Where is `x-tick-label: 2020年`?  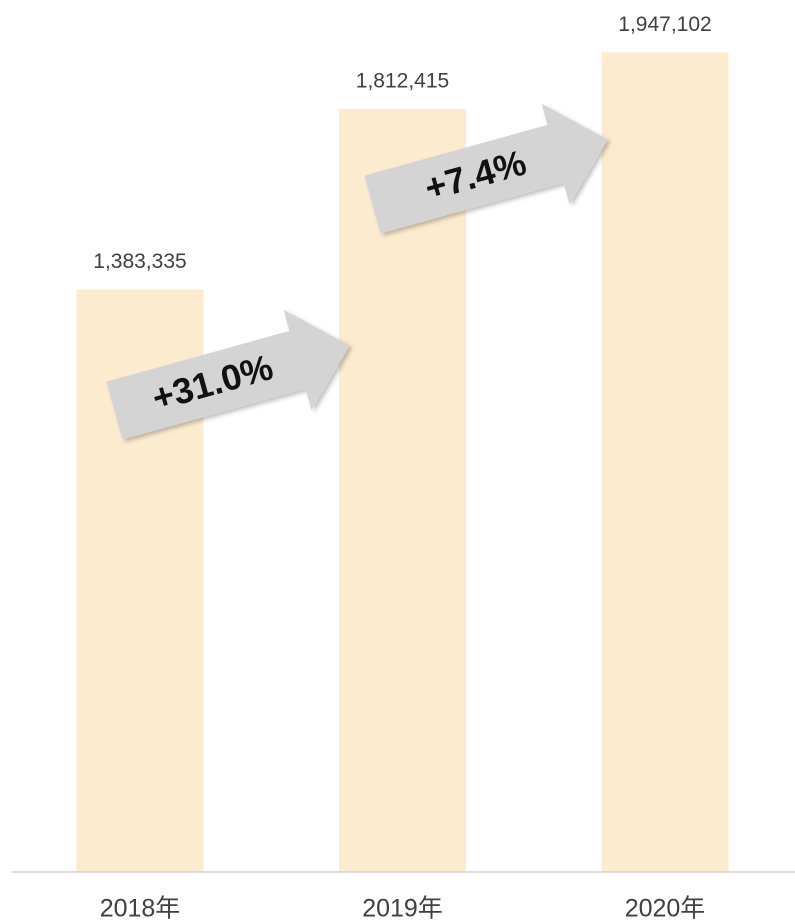
x-tick-label: 2020年 is located at coordinates (665, 909).